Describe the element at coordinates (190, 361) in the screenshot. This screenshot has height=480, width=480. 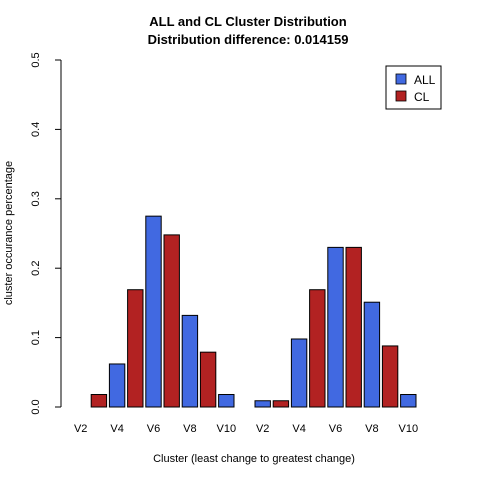
I see `bar-group1-v7-all` at that location.